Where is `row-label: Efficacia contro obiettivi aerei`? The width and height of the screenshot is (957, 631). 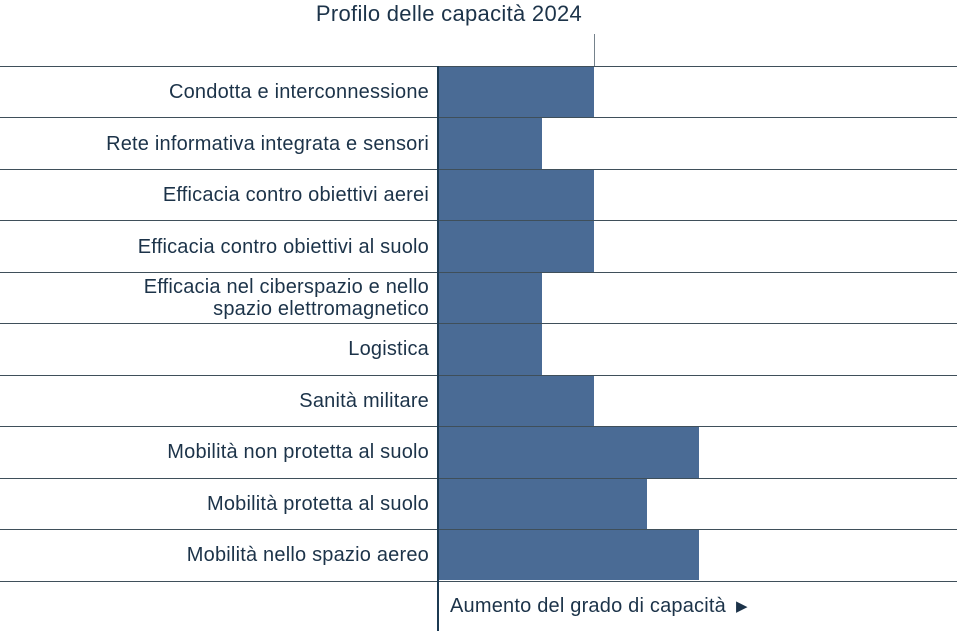
row-label: Efficacia contro obiettivi aerei is located at coordinates (295, 195).